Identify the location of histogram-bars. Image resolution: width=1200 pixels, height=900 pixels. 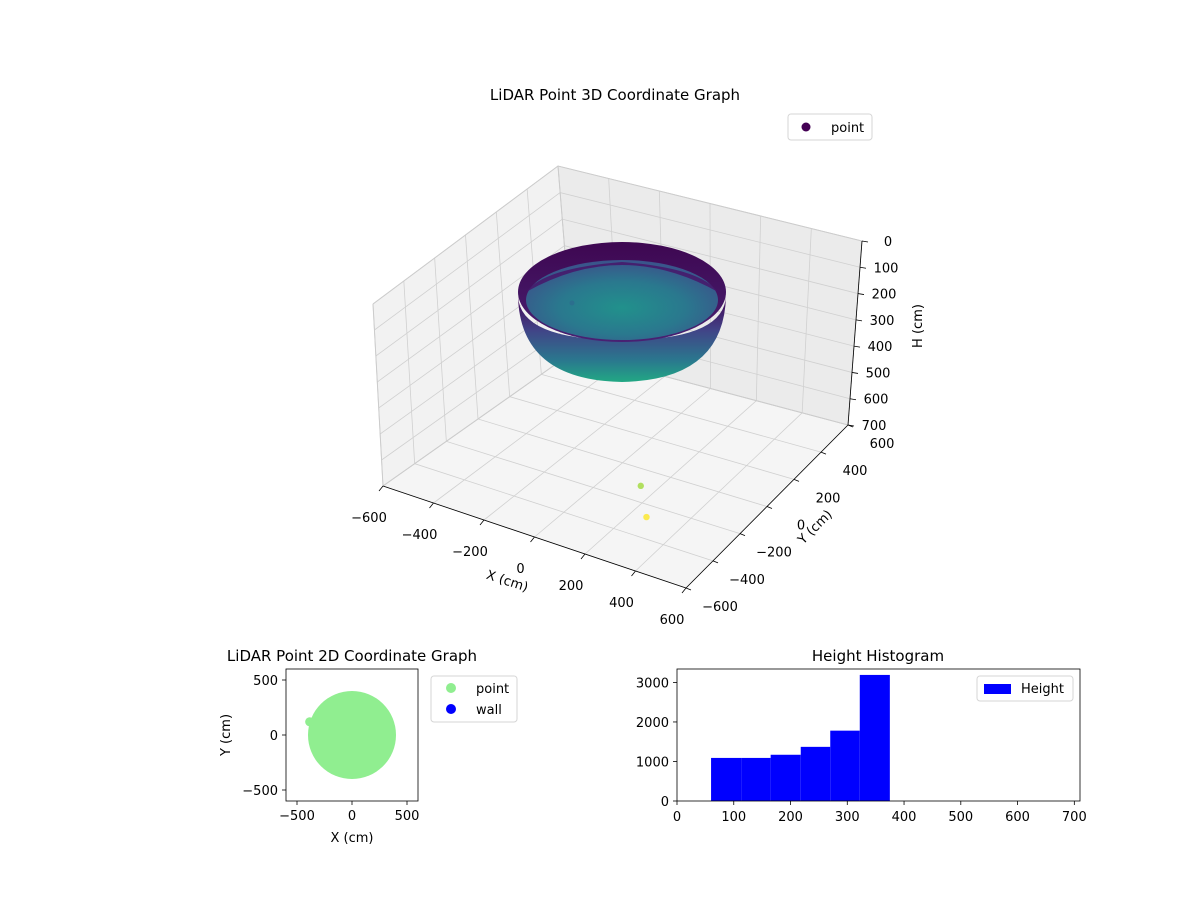
(800, 737).